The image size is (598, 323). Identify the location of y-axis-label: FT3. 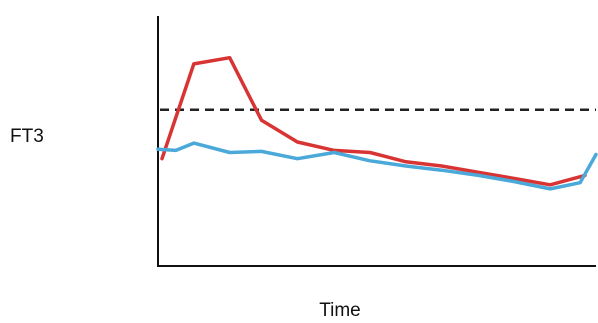
(27, 136).